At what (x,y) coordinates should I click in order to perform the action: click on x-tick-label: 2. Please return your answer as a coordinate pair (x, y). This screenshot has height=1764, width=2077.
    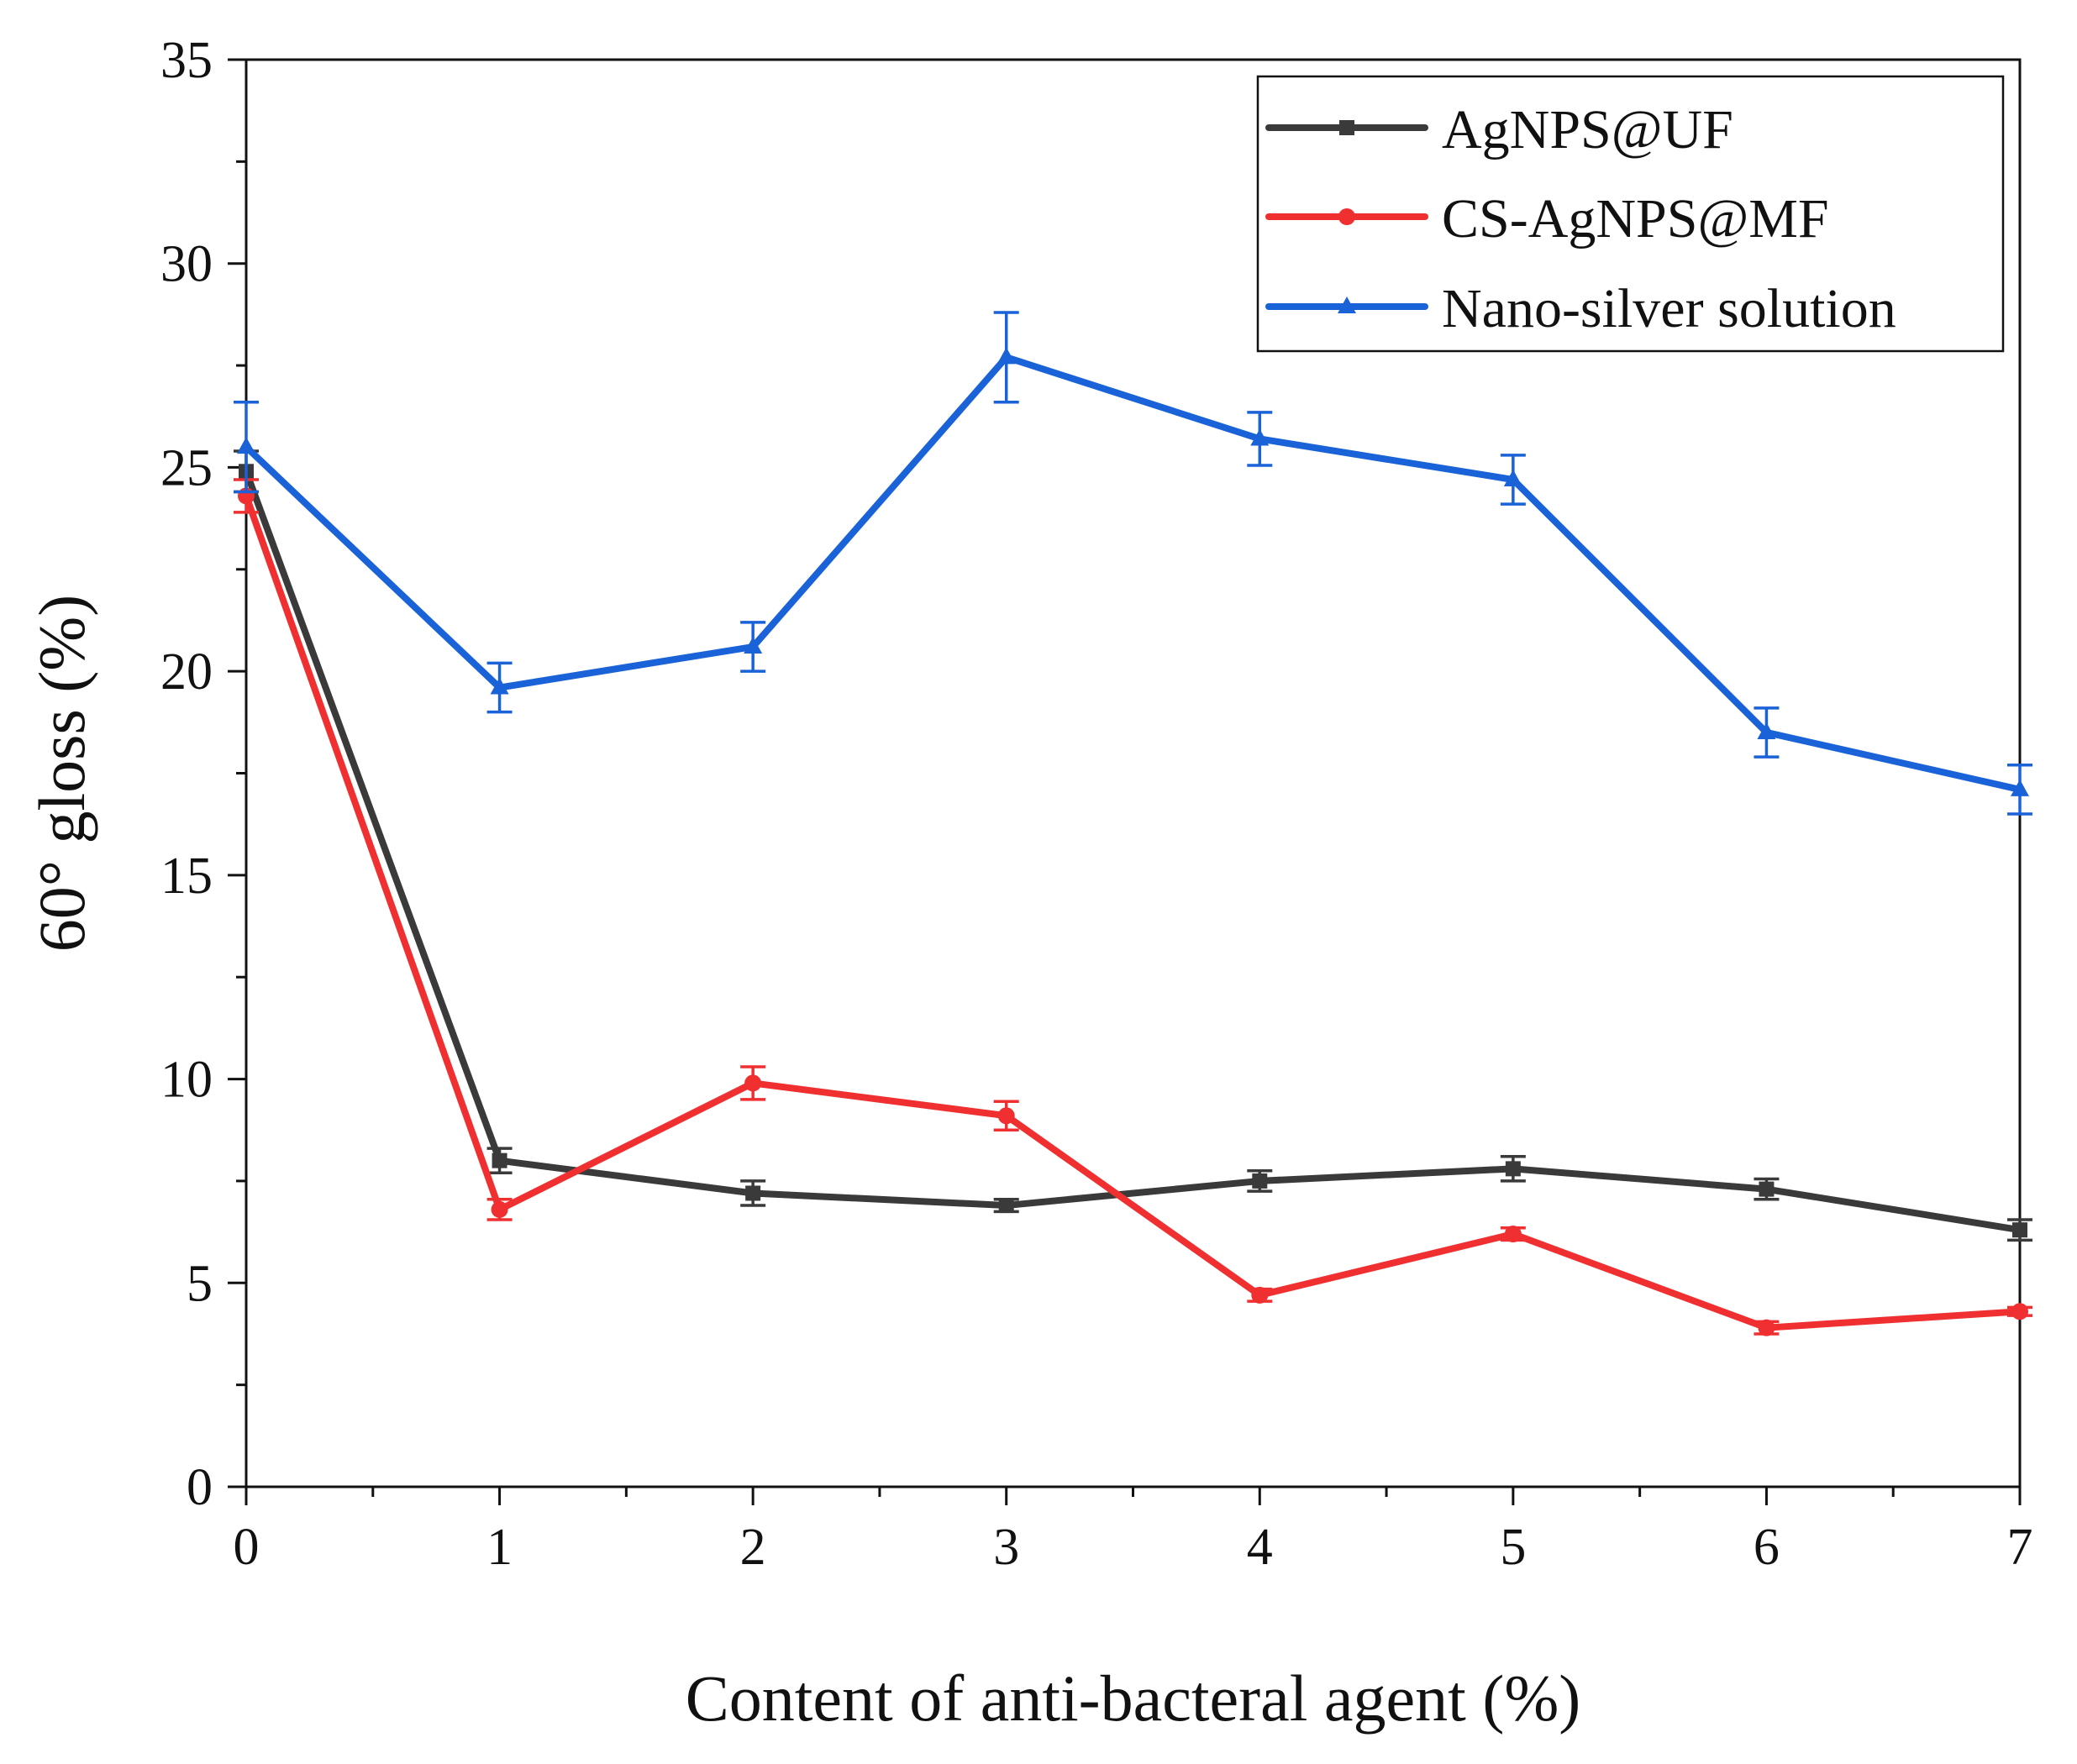
    Looking at the image, I should click on (753, 1547).